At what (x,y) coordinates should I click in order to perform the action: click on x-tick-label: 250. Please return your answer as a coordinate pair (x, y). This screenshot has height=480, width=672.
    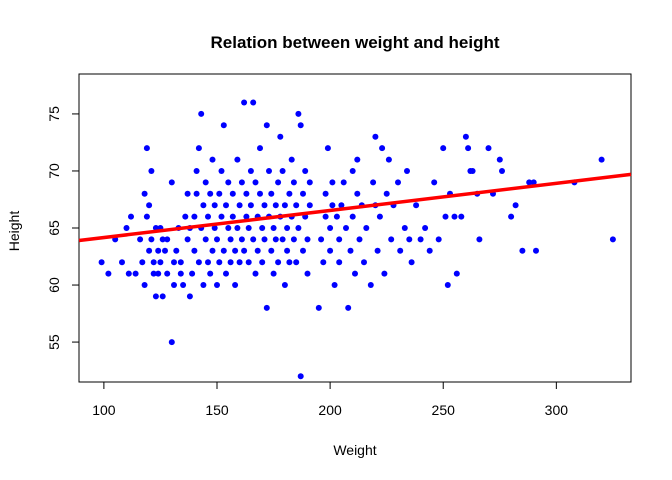
    Looking at the image, I should click on (444, 410).